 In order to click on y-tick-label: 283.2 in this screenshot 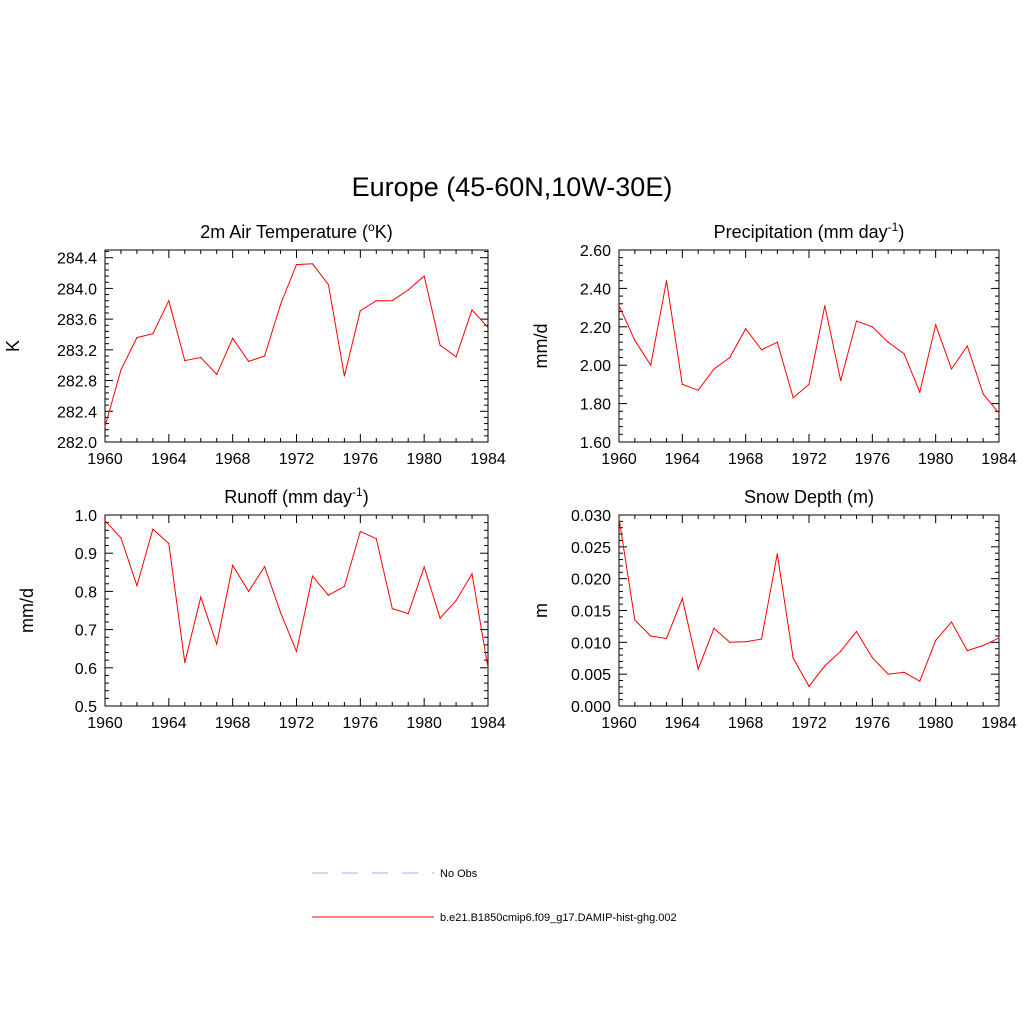, I will do `click(77, 351)`.